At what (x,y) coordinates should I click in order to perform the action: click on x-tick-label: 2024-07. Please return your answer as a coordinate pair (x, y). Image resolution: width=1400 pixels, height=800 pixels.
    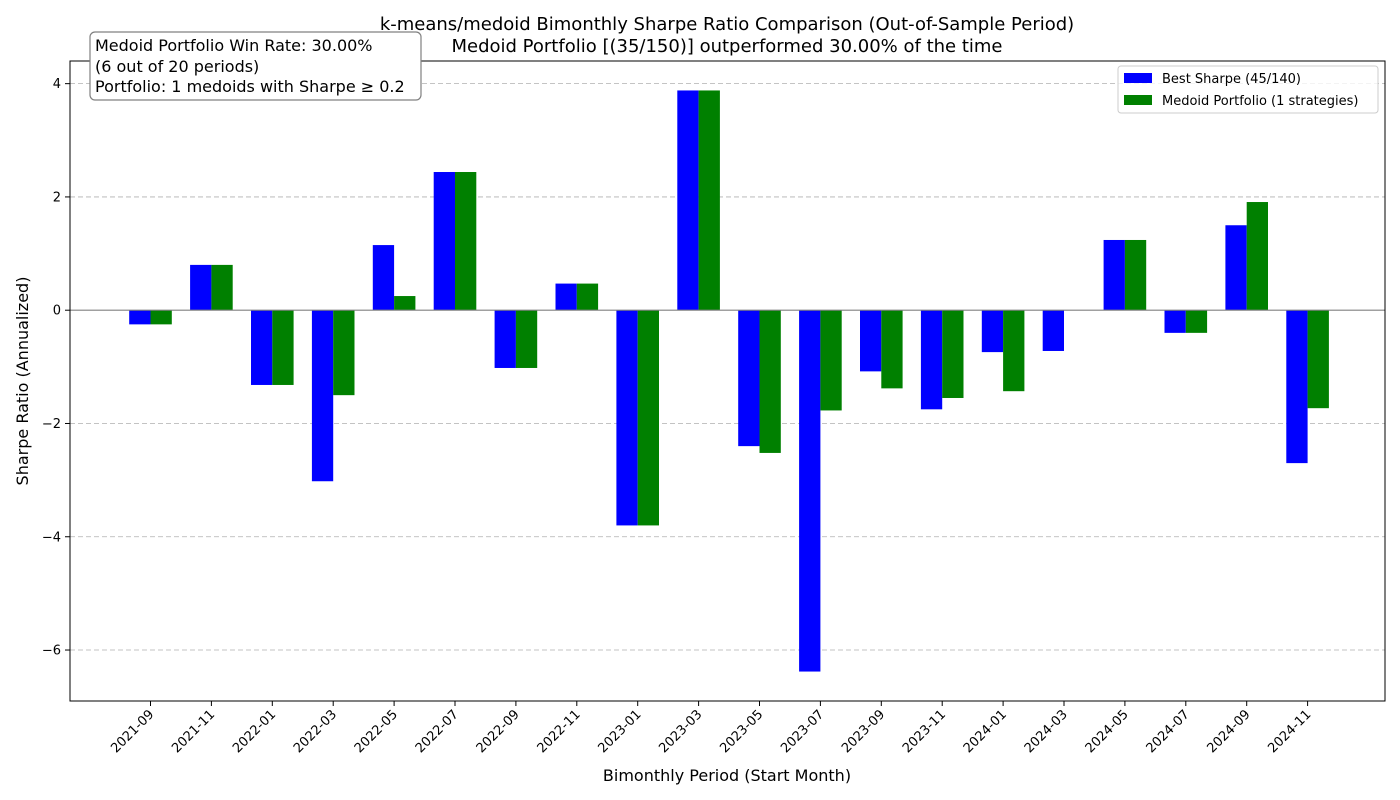
    Looking at the image, I should click on (1168, 731).